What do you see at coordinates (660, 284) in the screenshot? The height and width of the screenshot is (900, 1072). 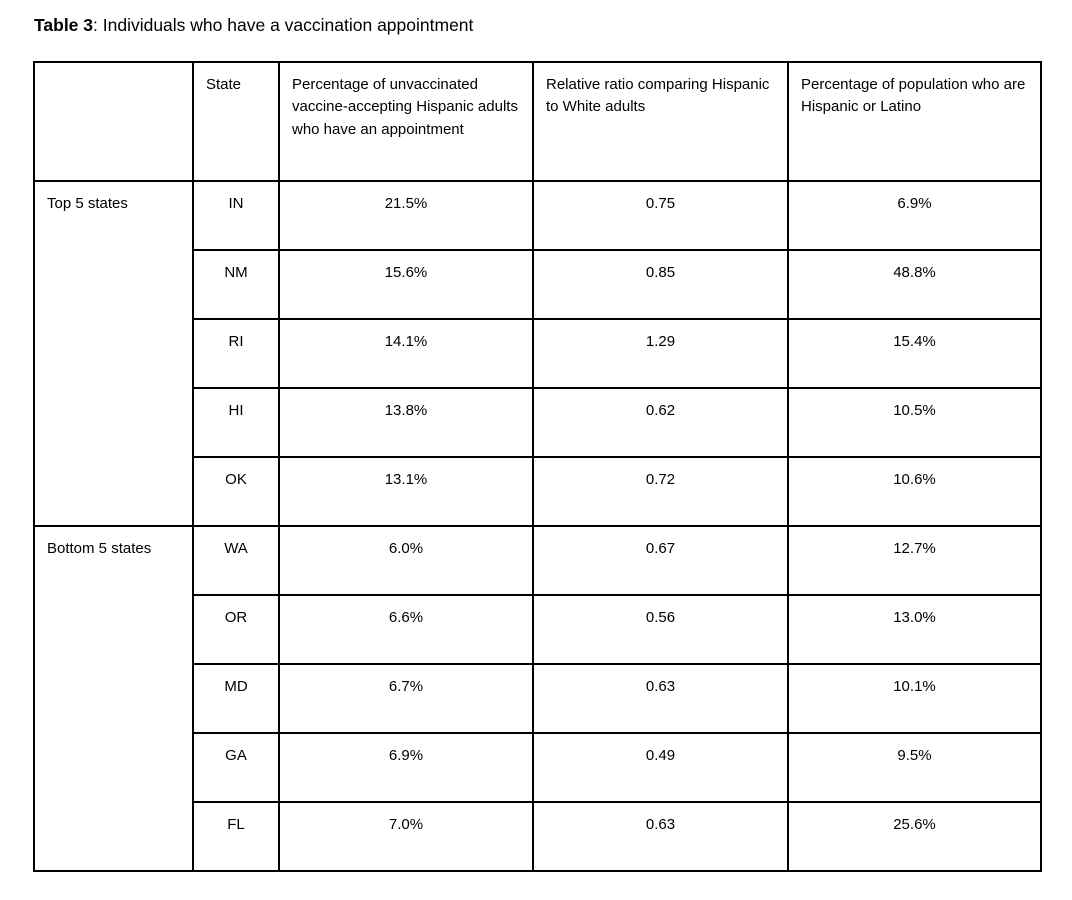 I see `relative-ratio-cell: 0.85` at bounding box center [660, 284].